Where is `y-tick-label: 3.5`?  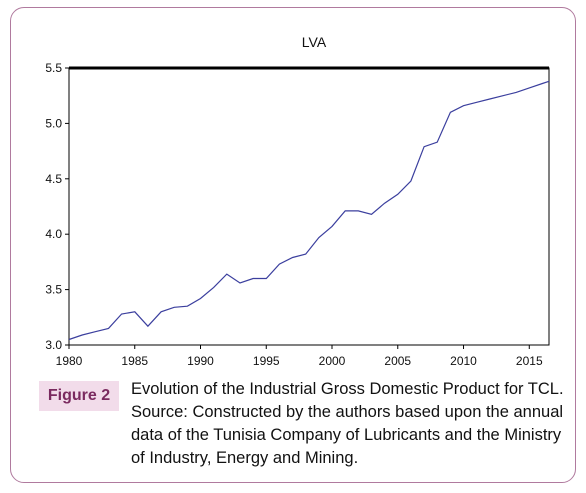 y-tick-label: 3.5 is located at coordinates (53, 290).